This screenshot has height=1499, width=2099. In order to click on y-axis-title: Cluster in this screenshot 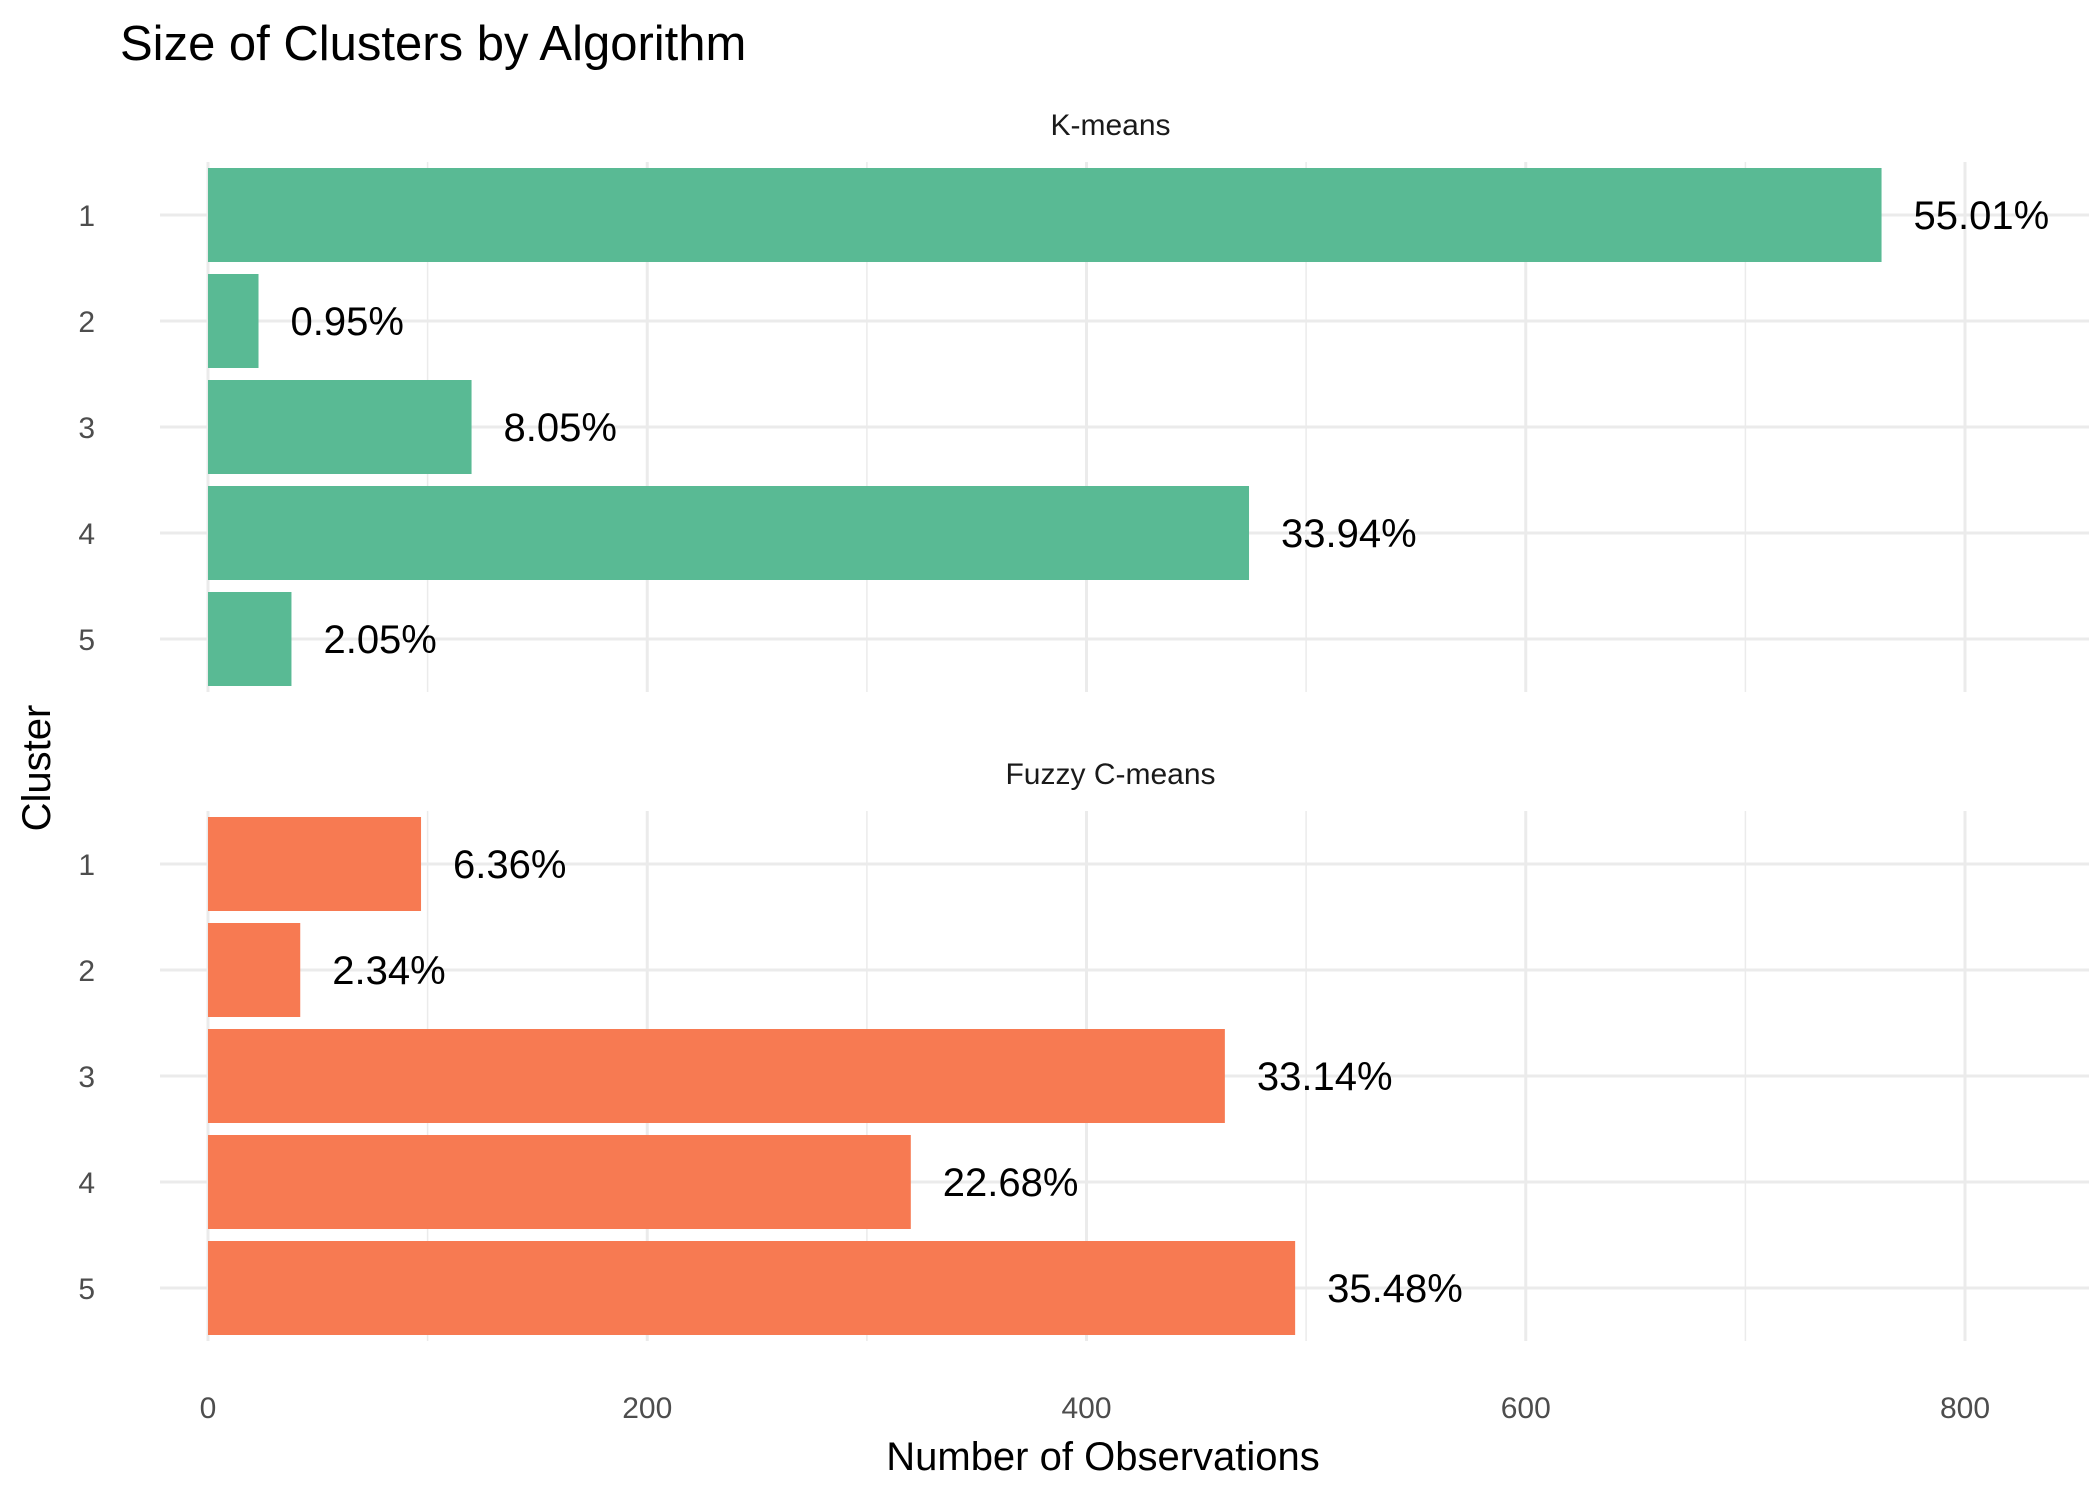, I will do `click(37, 768)`.